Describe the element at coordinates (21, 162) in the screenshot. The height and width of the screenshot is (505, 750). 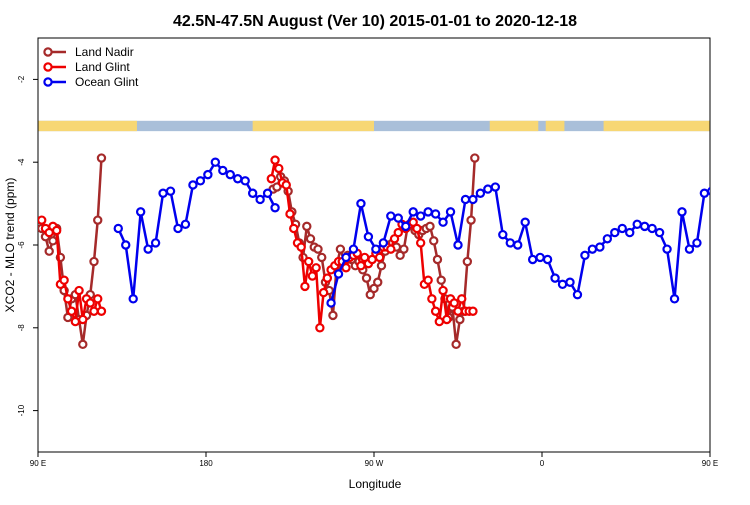
I see `y-tick-label: -4` at that location.